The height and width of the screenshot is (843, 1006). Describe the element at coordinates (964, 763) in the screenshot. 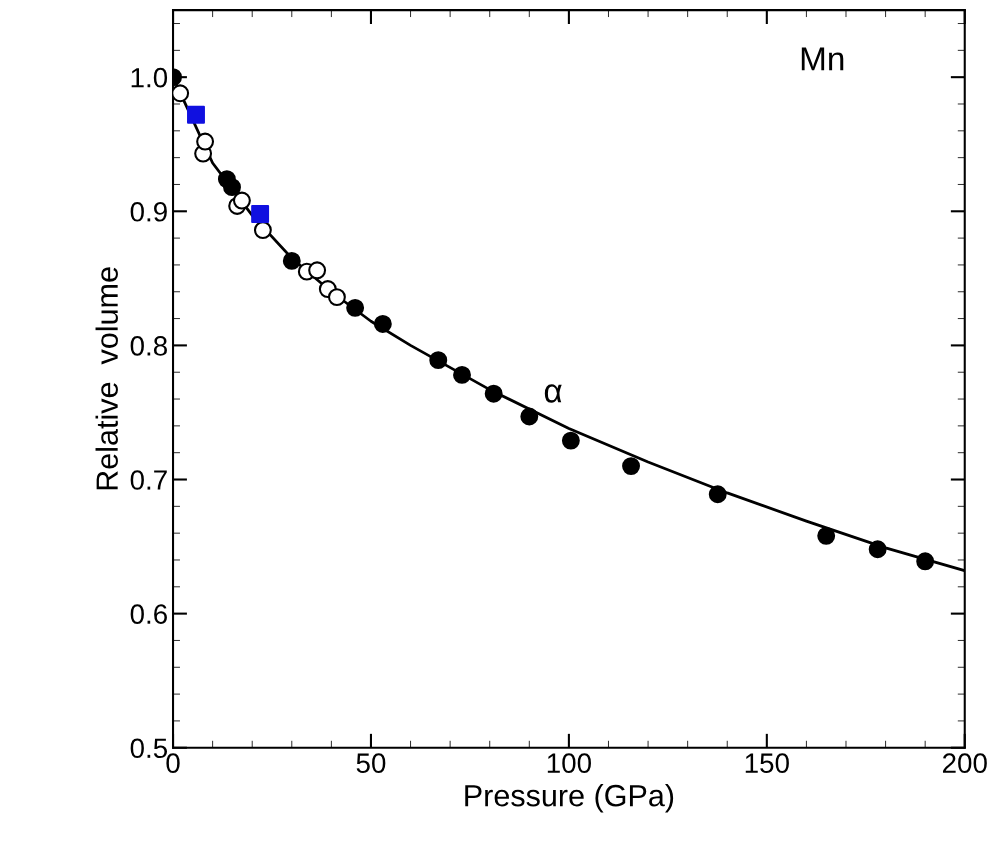

I see `x-tick-label: 200` at that location.